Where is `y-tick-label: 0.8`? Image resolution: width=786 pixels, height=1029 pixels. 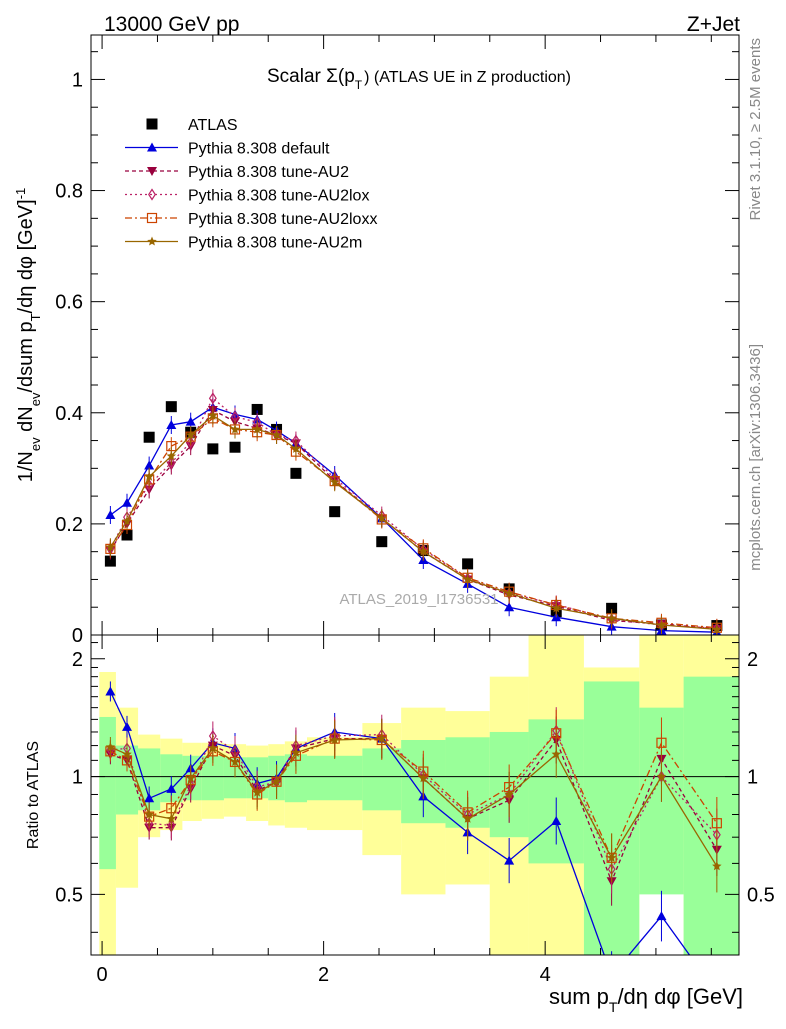 y-tick-label: 0.8 is located at coordinates (69, 192).